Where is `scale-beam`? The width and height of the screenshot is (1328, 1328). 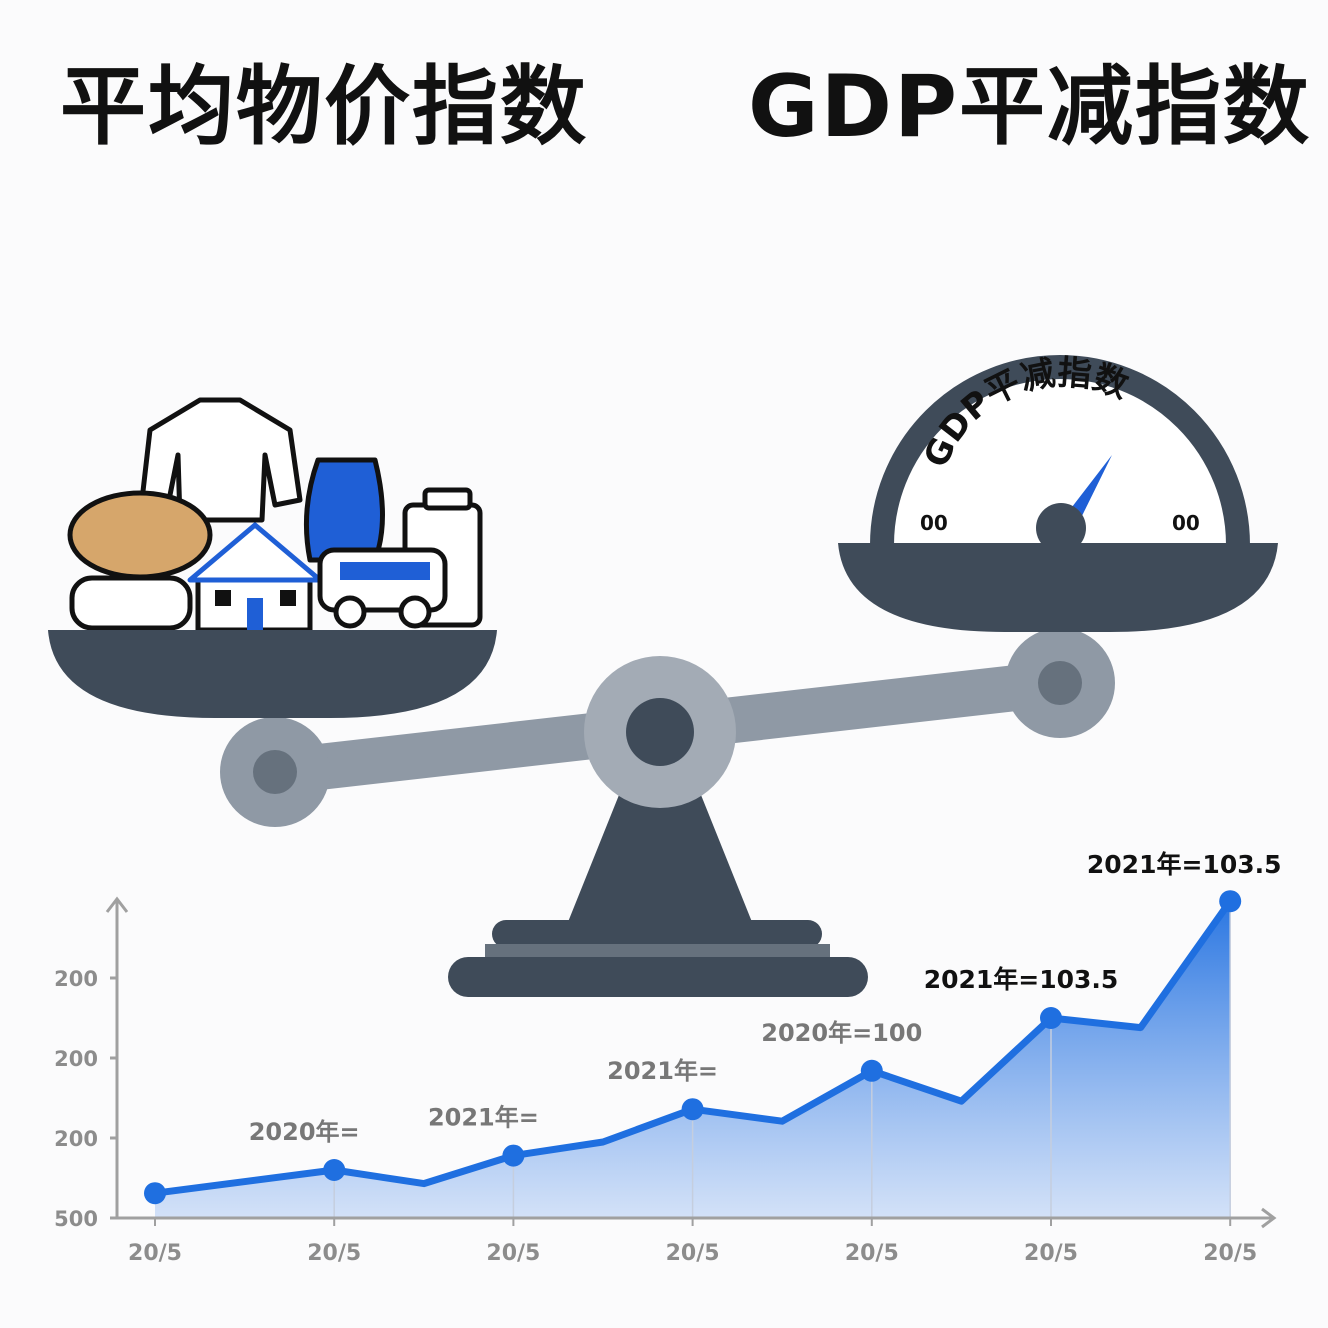 scale-beam is located at coordinates (667, 727).